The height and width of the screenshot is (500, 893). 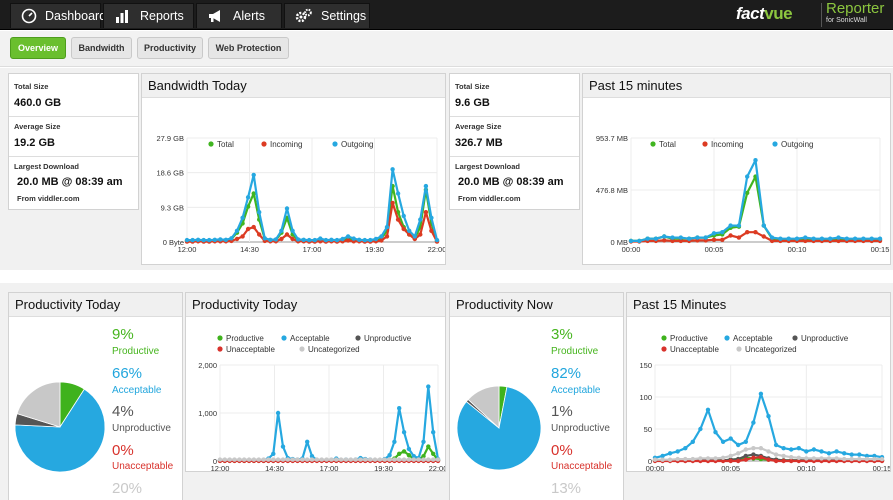 What do you see at coordinates (76, 16) in the screenshot?
I see `nav-dashboard-label: Dashboard` at bounding box center [76, 16].